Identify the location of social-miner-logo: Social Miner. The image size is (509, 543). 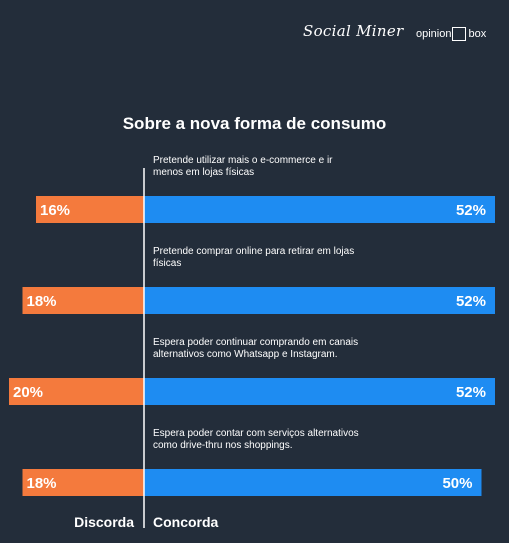
(353, 31).